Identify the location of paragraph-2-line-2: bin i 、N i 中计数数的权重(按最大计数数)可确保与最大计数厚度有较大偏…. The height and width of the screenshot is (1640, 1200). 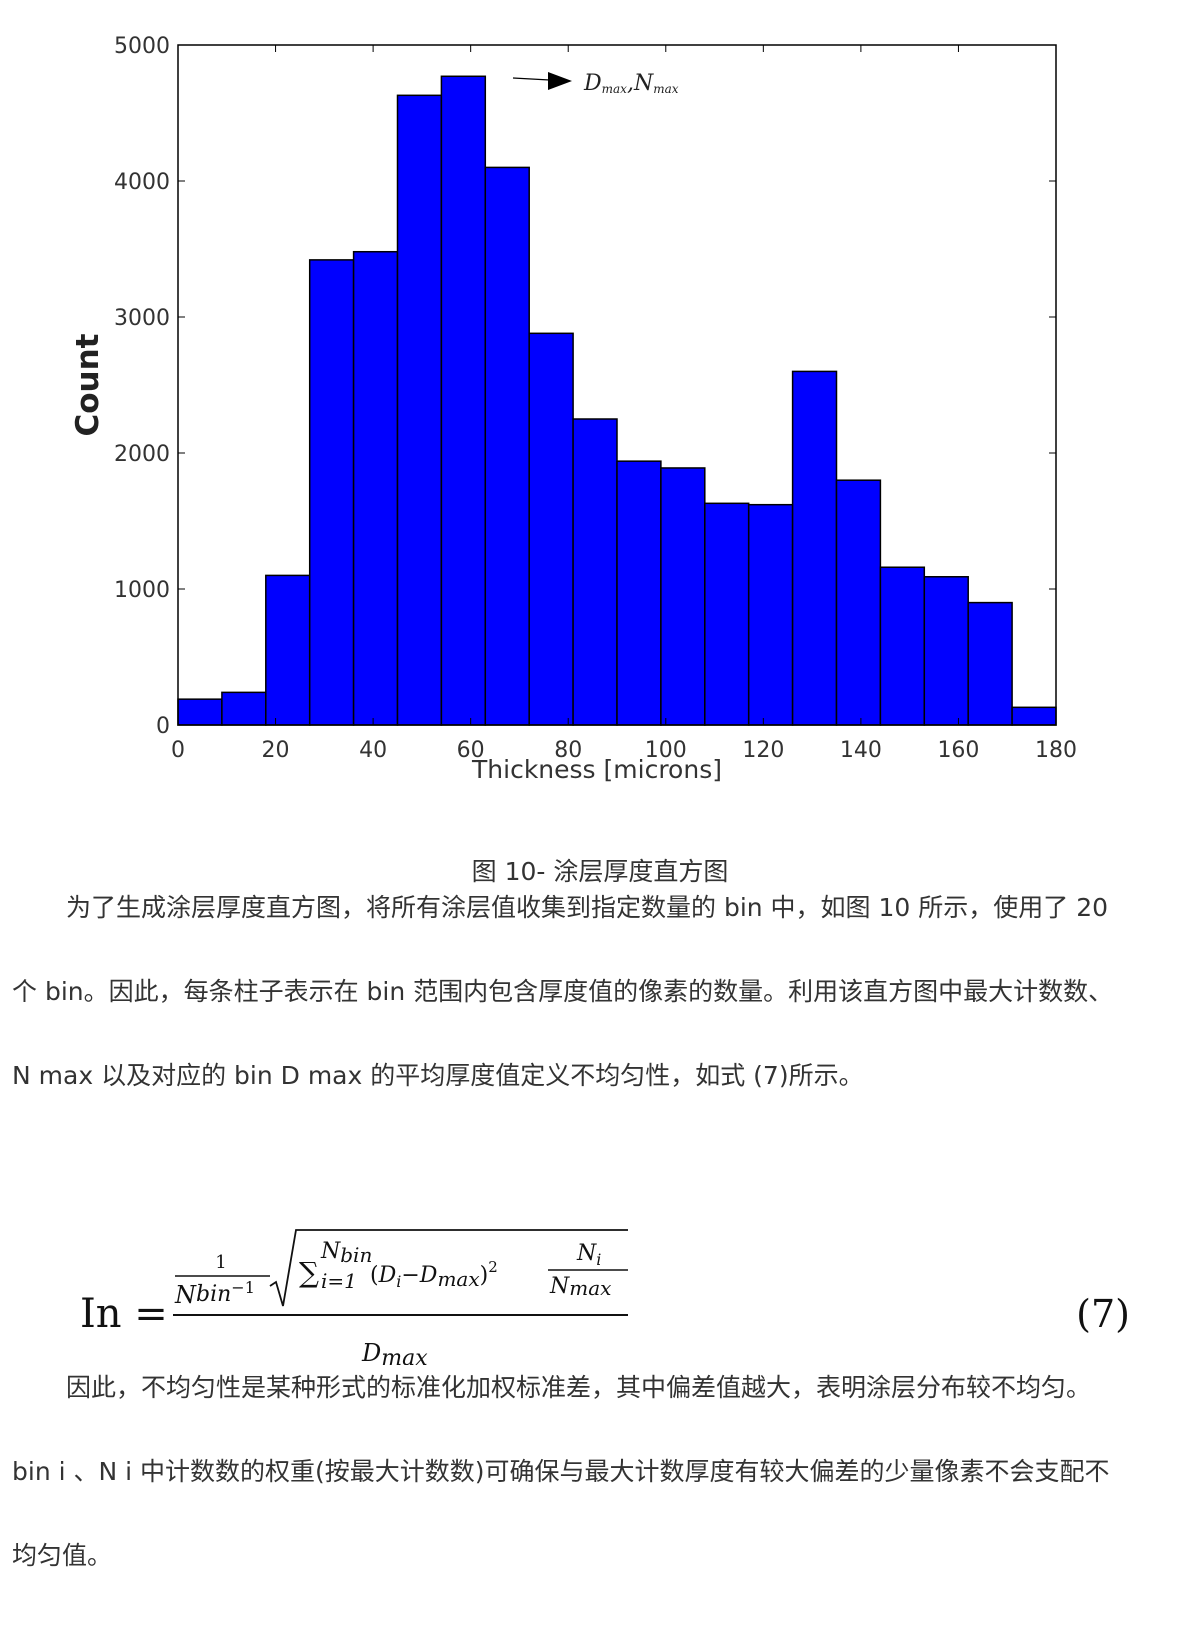
(561, 1471).